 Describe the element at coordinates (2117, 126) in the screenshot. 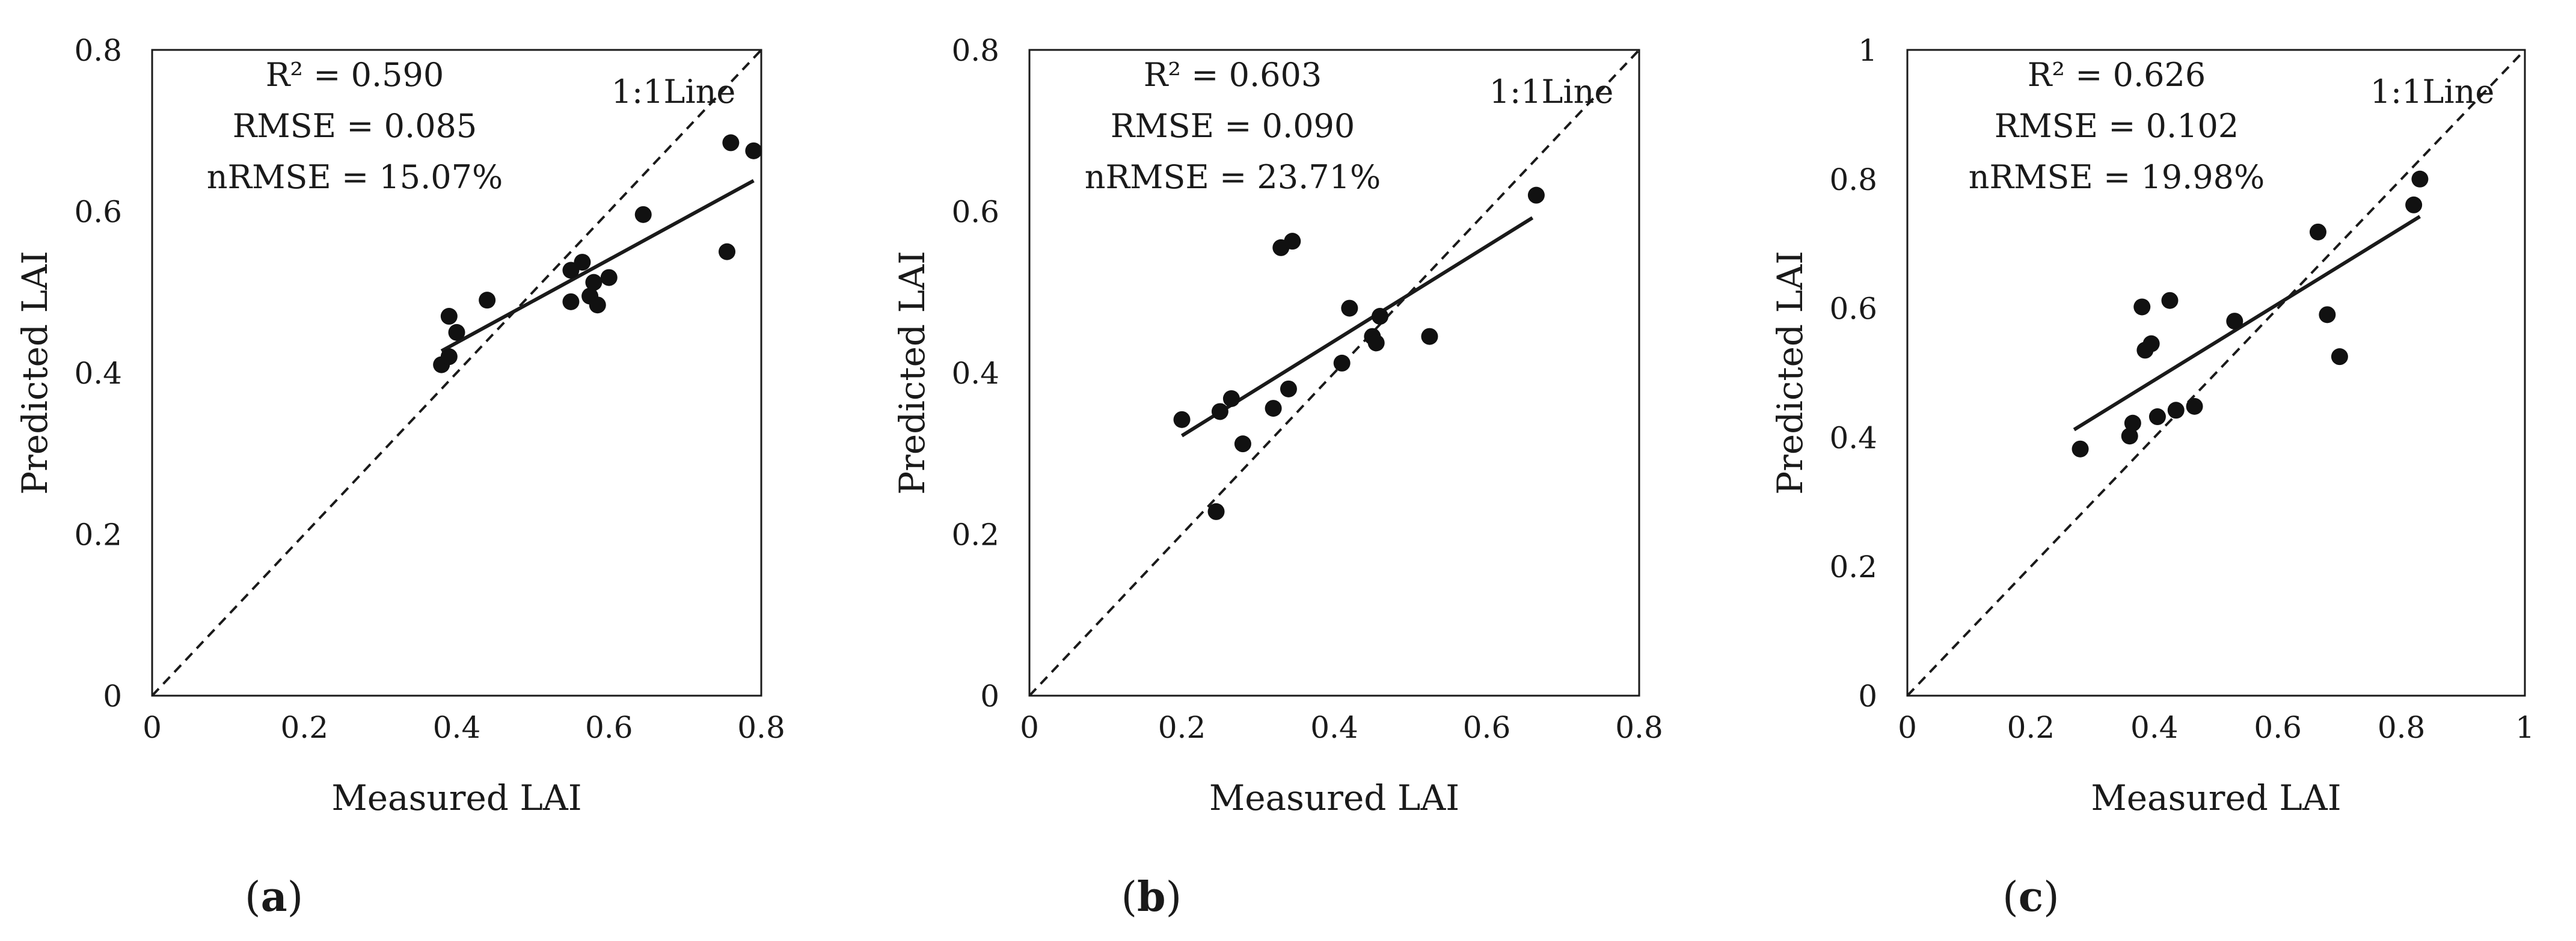

I see `statistics-line: RMSE = 0.102` at that location.